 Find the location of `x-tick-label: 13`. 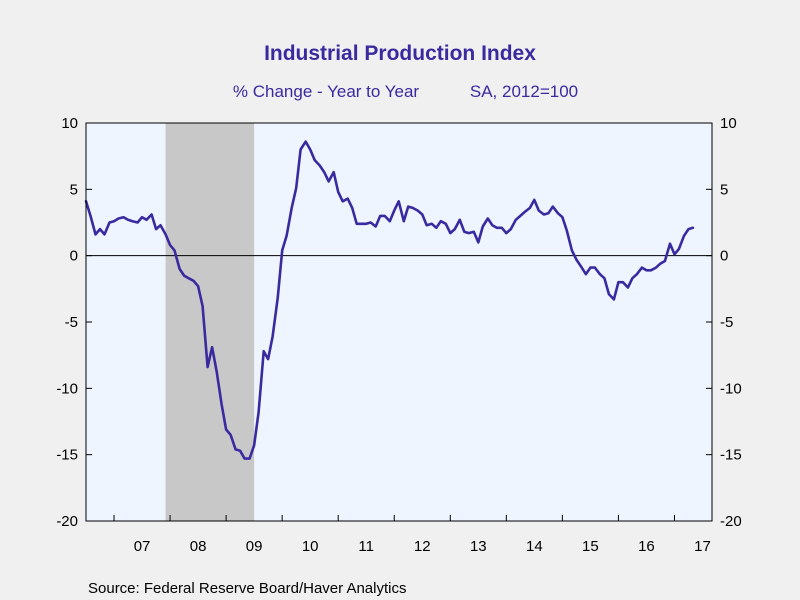

x-tick-label: 13 is located at coordinates (478, 546).